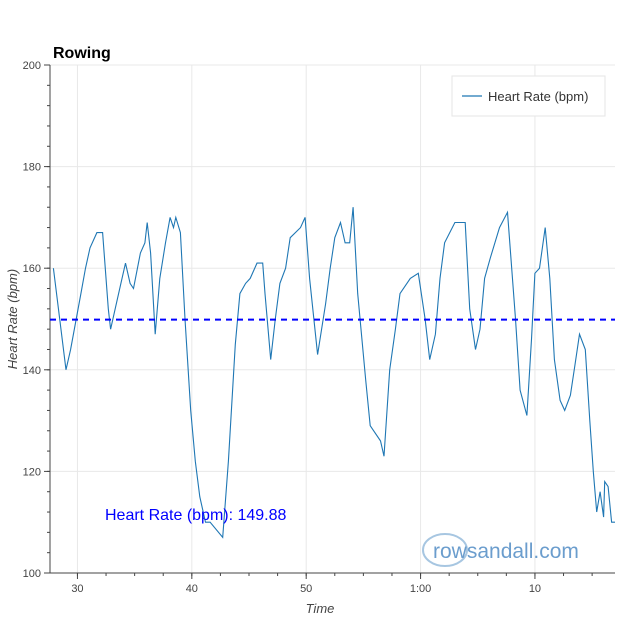 This screenshot has height=625, width=620. Describe the element at coordinates (82, 53) in the screenshot. I see `chart-title: Rowing` at that location.